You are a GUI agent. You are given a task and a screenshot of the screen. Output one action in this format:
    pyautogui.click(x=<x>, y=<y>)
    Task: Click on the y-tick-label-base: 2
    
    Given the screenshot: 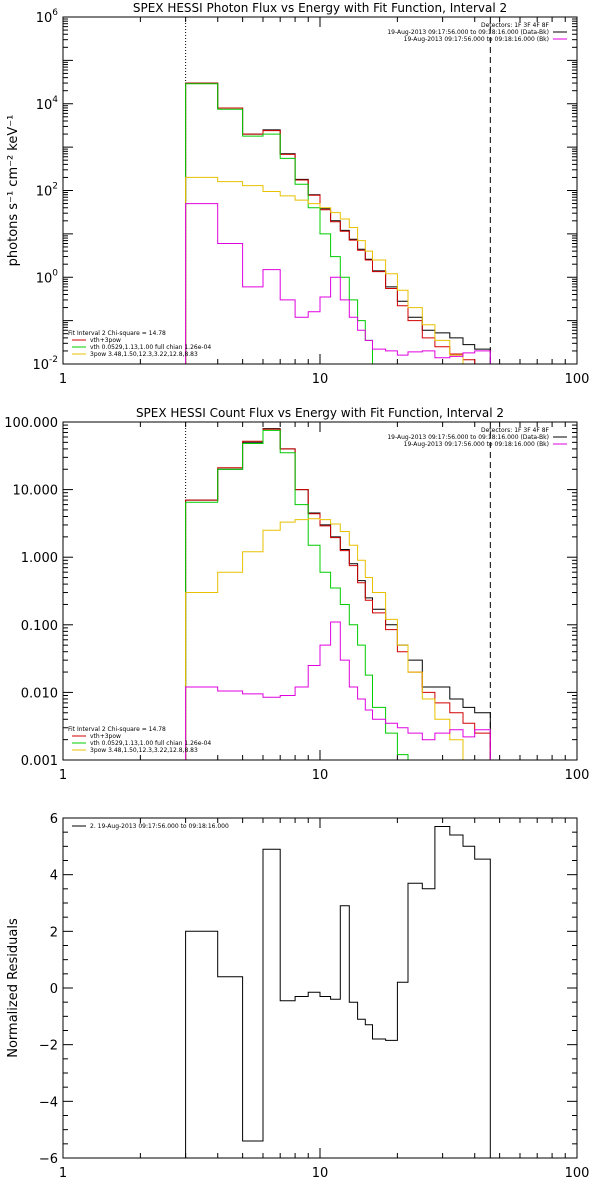 What is the action you would take?
    pyautogui.click(x=54, y=932)
    